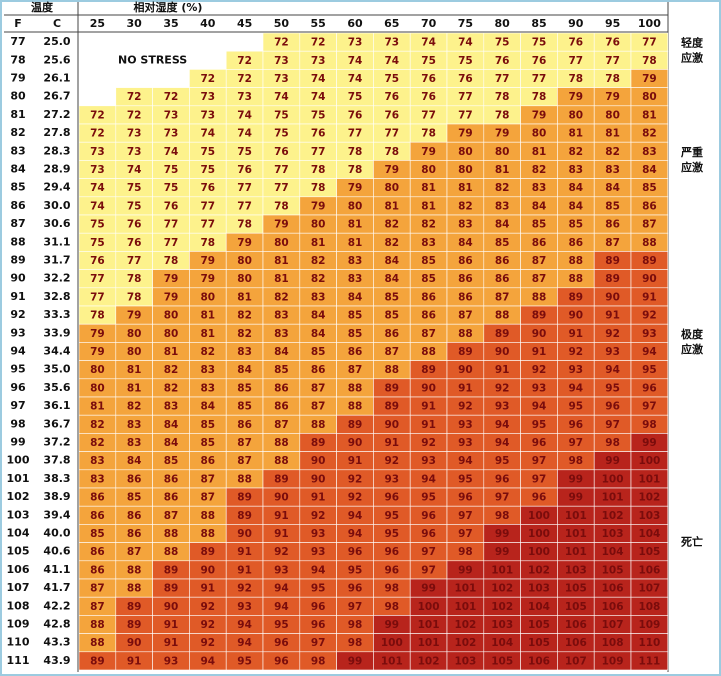 The image size is (721, 676). What do you see at coordinates (613, 589) in the screenshot?
I see `cell-value: 106` at bounding box center [613, 589].